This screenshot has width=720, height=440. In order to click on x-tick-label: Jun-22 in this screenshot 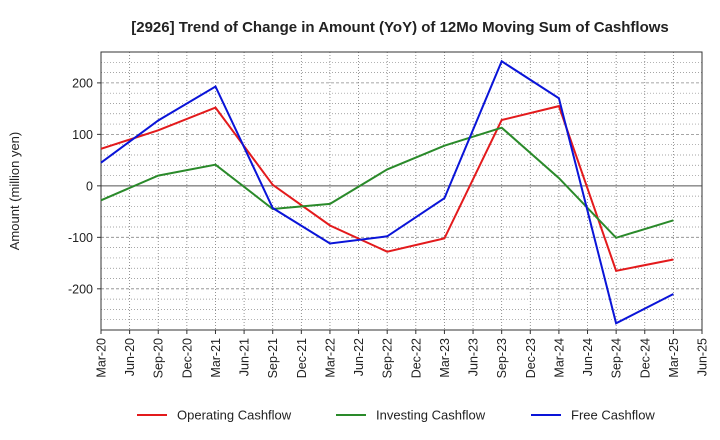, I will do `click(359, 357)`.